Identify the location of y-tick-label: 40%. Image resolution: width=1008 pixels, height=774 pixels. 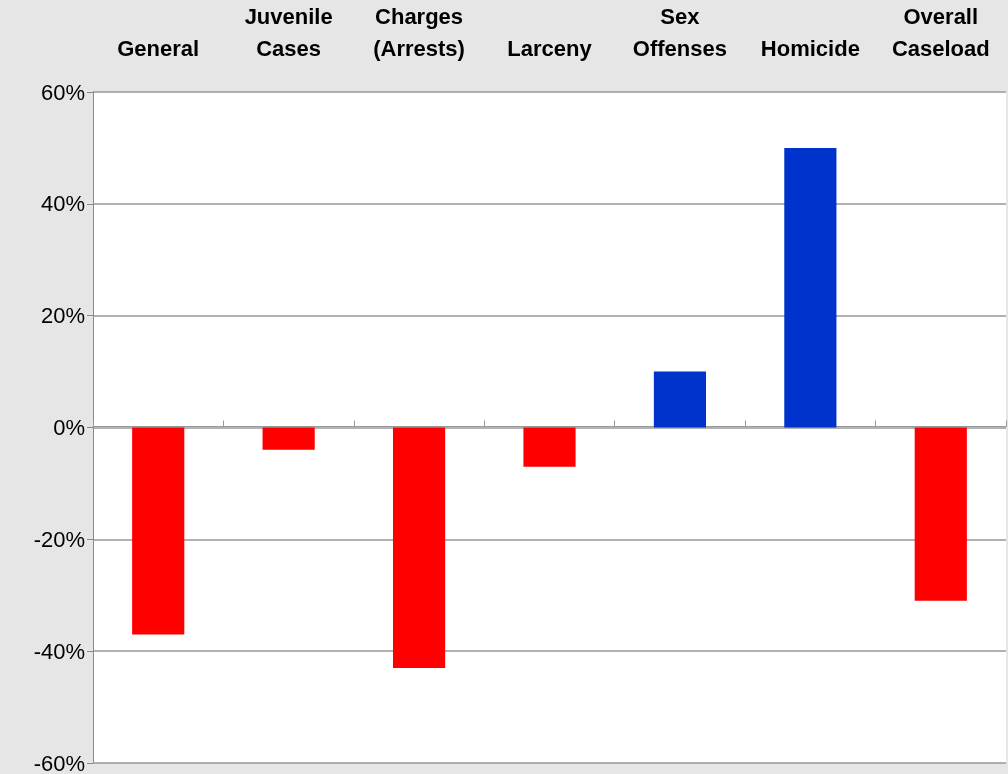
(62, 204).